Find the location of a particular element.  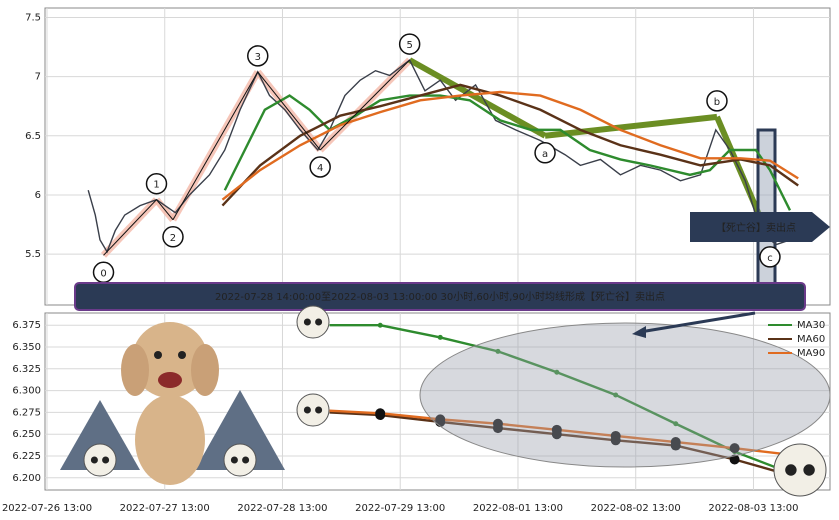

y-tick-label: 6.325 is located at coordinates (26, 369).